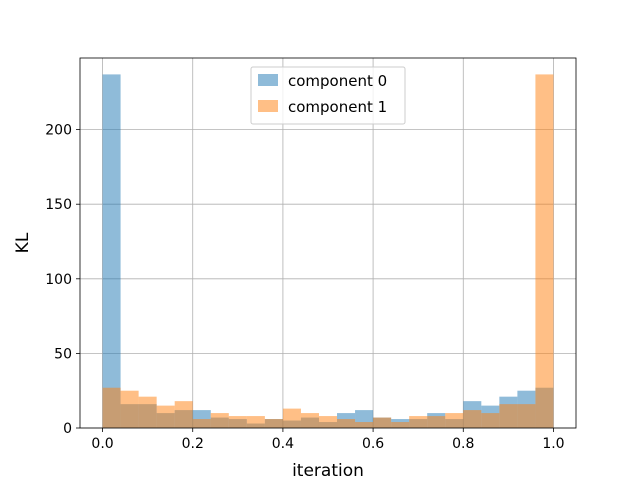 The width and height of the screenshot is (640, 480). I want to click on legend: component 0 component 1, so click(328, 95).